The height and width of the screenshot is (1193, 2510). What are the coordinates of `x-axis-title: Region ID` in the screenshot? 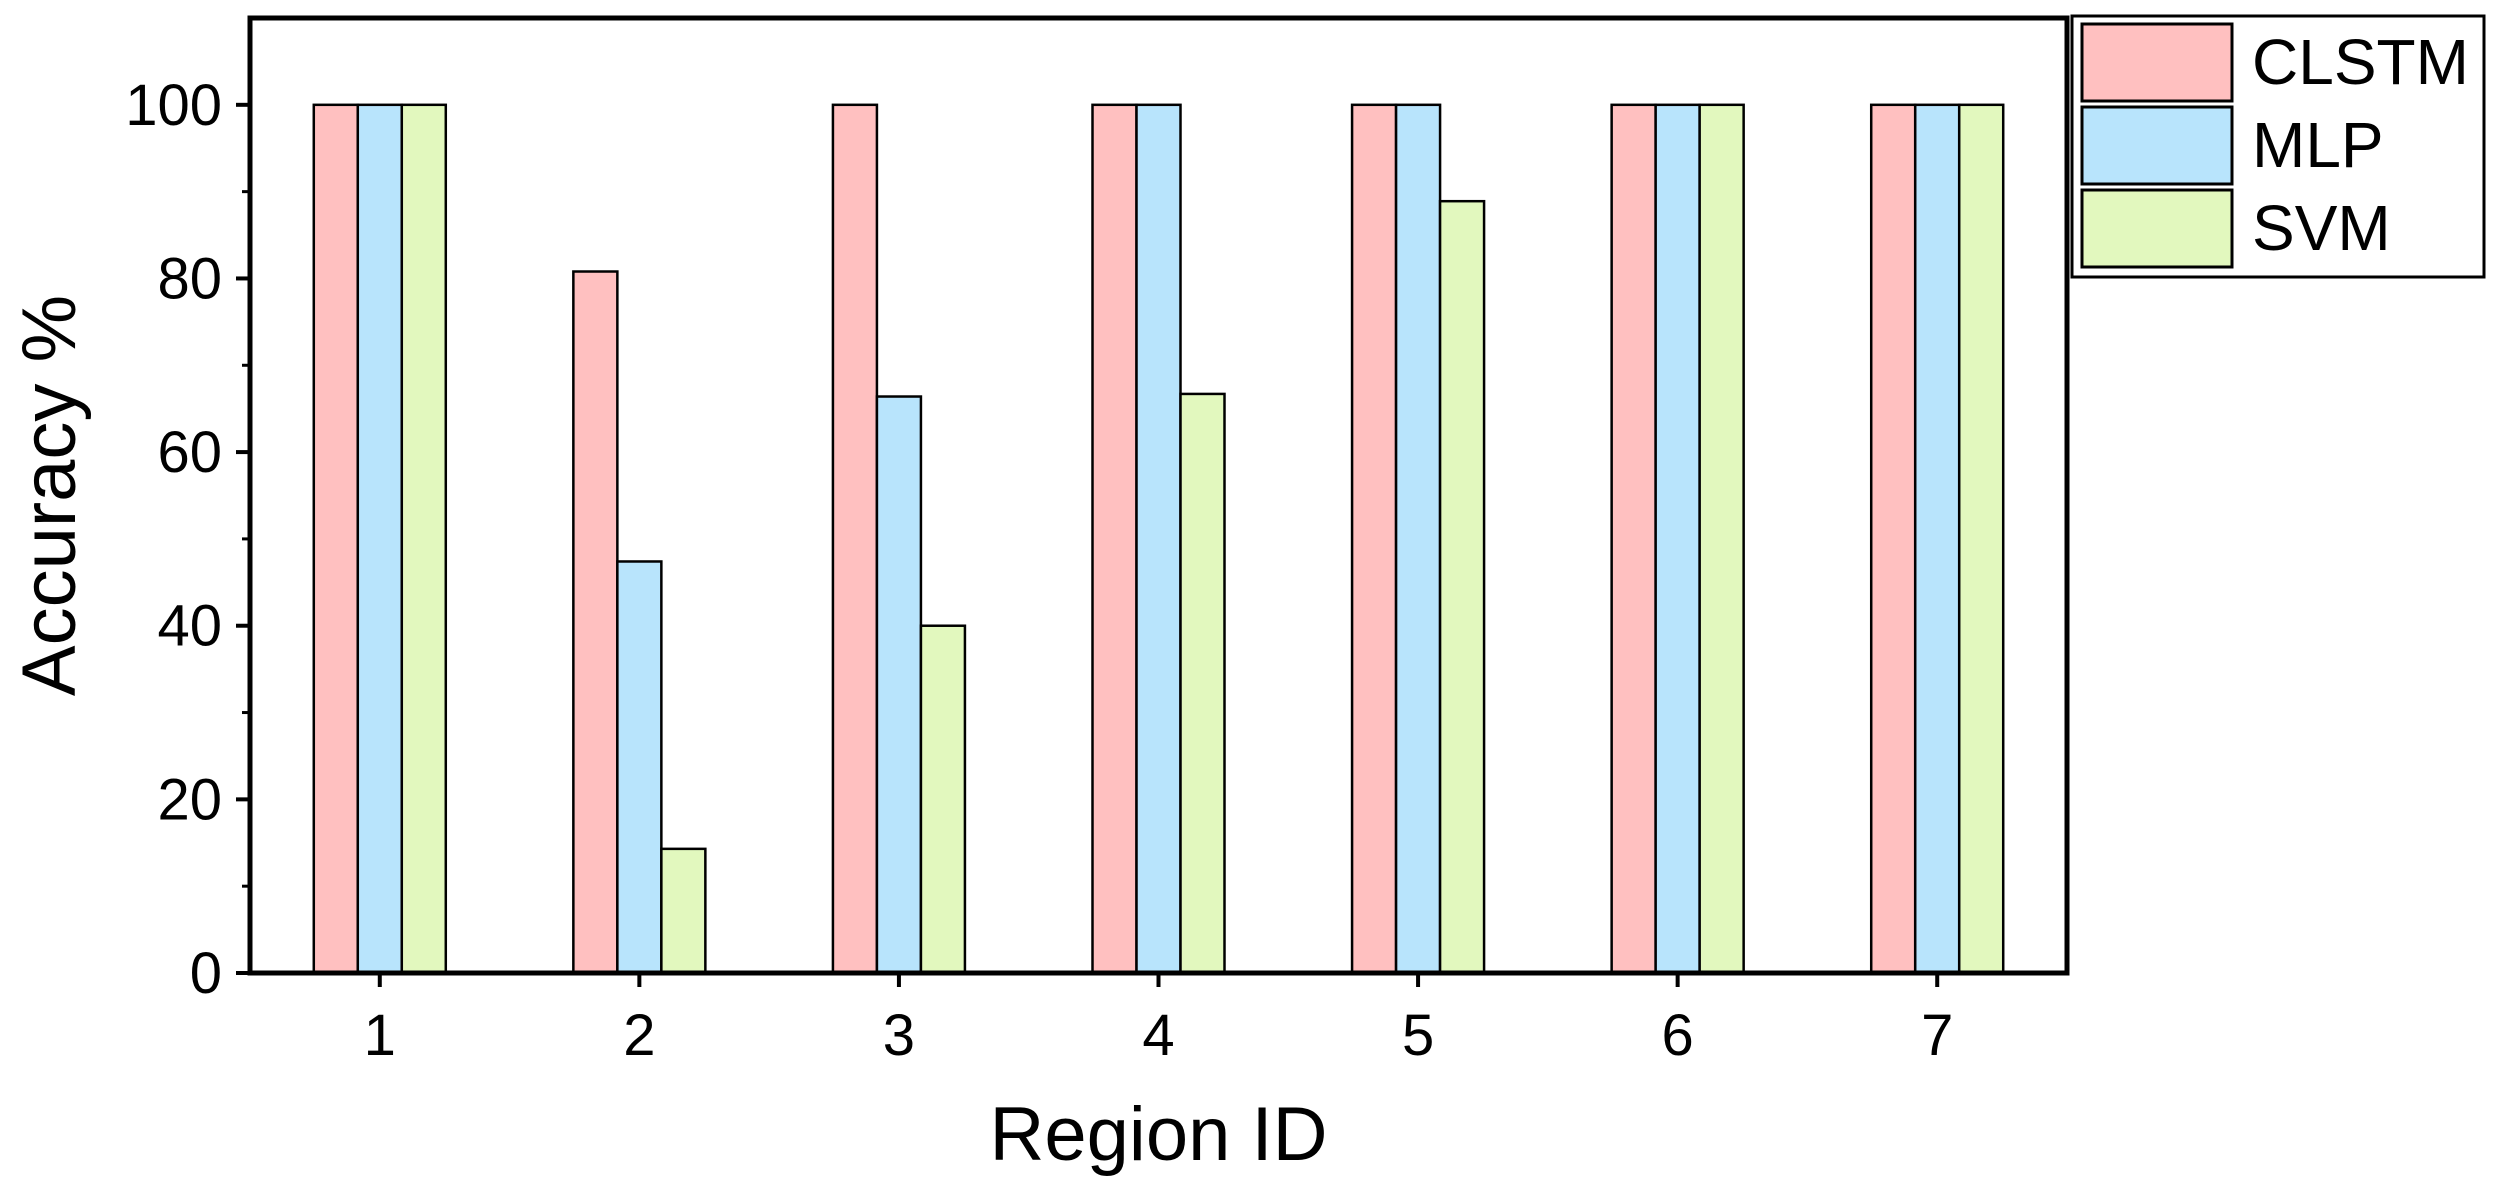 It's located at (1159, 1134).